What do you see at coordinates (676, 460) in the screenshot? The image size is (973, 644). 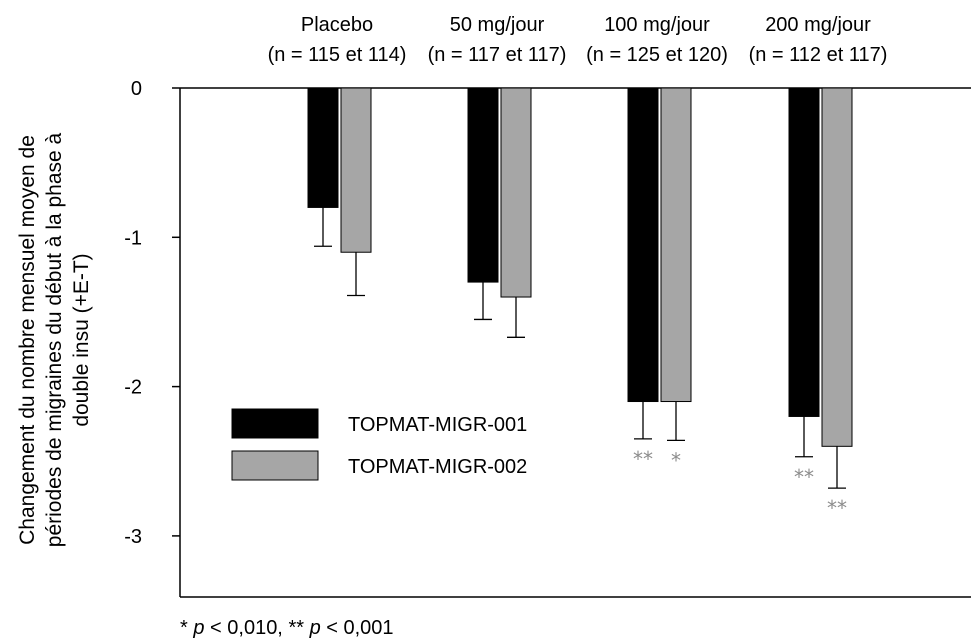 I see `significance-marker: *` at bounding box center [676, 460].